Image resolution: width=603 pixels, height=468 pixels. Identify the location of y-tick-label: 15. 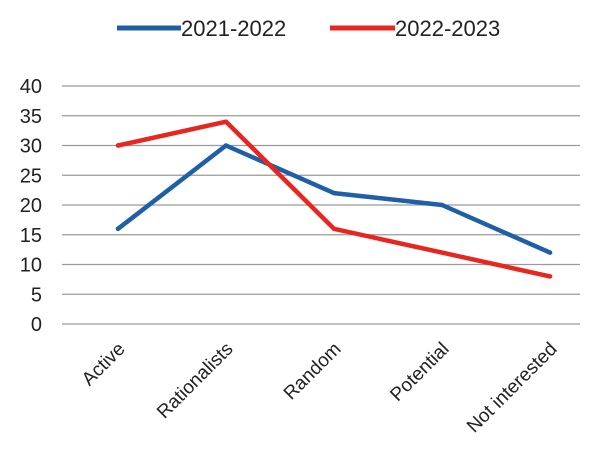
(31, 236).